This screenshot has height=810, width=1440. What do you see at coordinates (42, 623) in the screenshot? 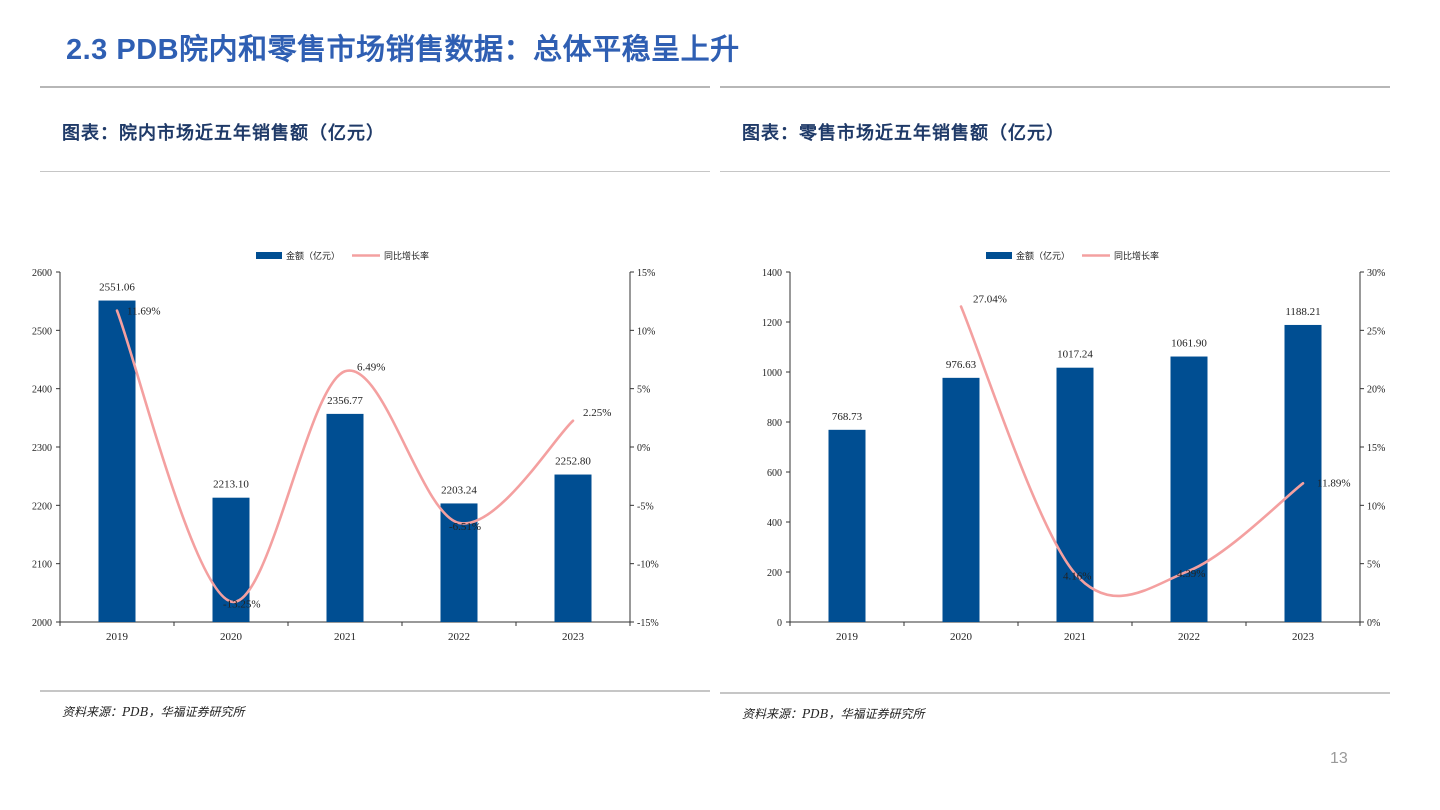
I see `y-tick-label-left: 2000` at bounding box center [42, 623].